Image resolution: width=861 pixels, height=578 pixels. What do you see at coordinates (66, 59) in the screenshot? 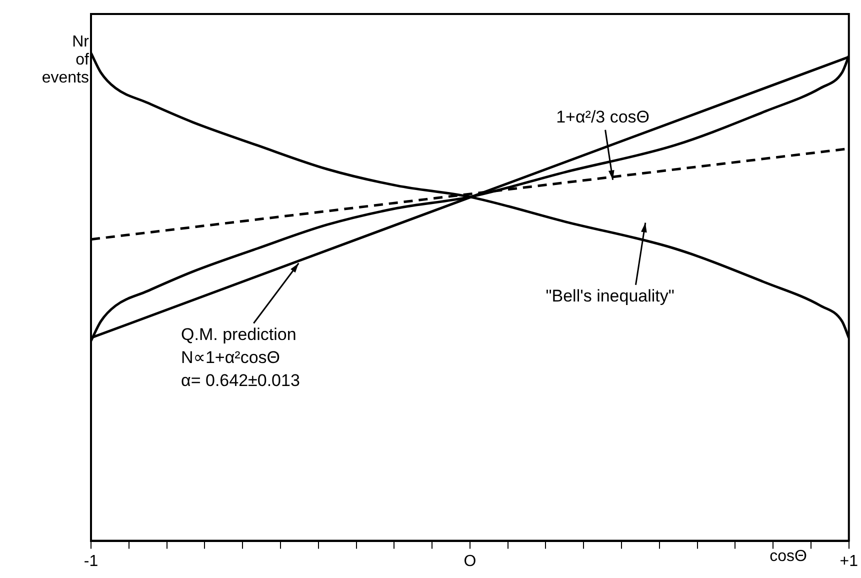
I see `y-axis-title: Nr of events` at bounding box center [66, 59].